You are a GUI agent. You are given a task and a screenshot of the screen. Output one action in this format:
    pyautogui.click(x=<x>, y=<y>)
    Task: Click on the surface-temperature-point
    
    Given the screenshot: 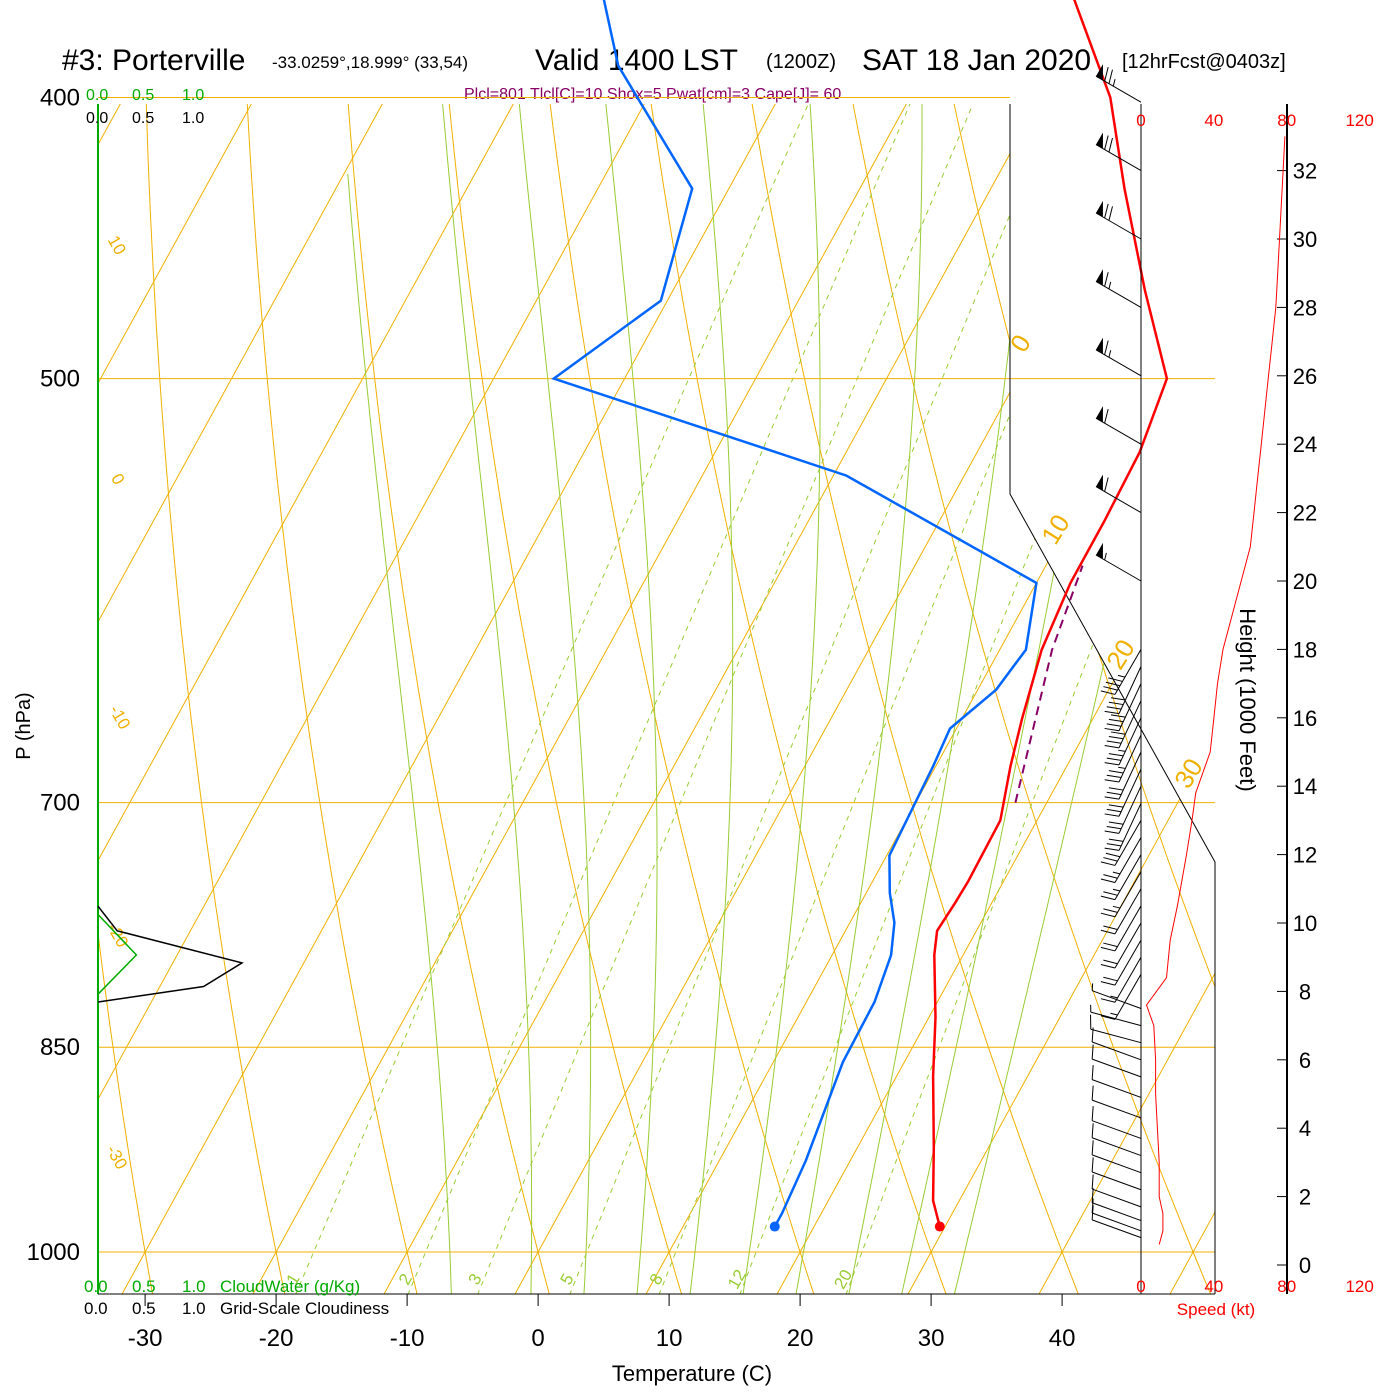 What is the action you would take?
    pyautogui.click(x=939, y=1226)
    